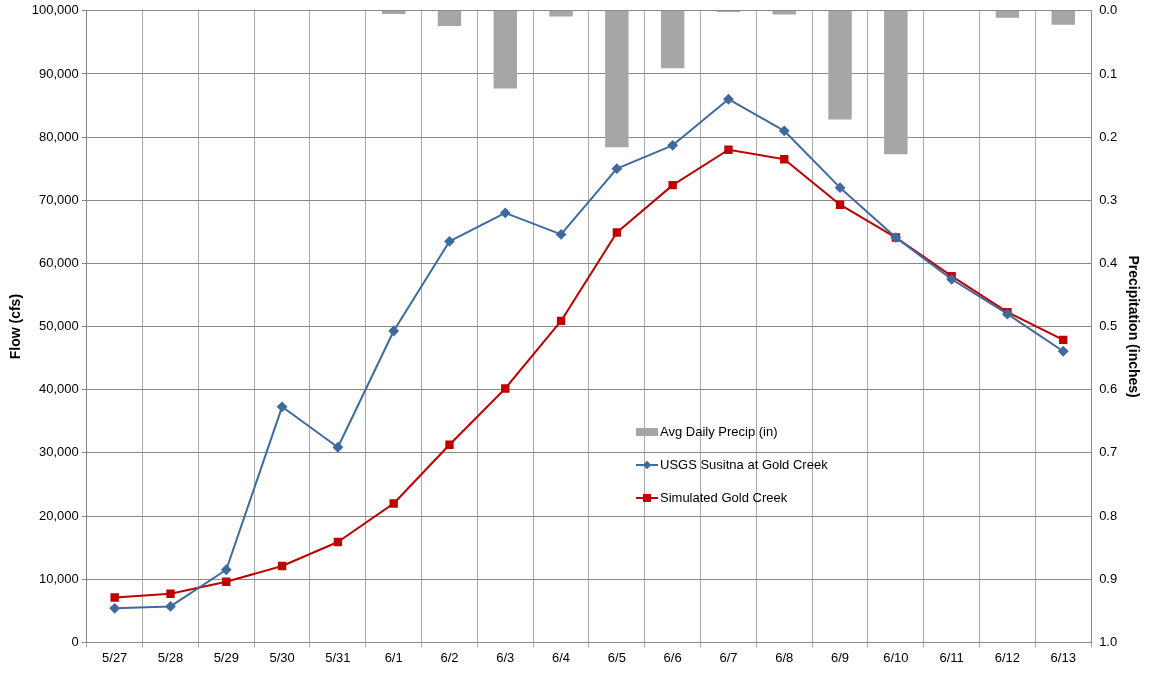 This screenshot has width=1149, height=679. I want to click on y-tick-label: 80,000, so click(59, 136).